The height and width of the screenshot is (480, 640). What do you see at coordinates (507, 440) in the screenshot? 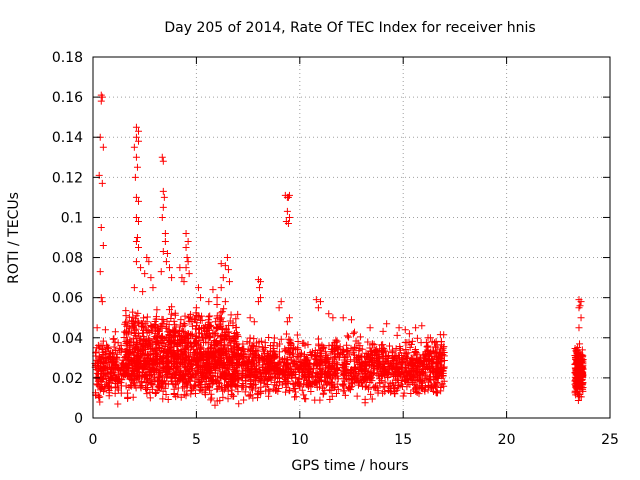
I see `x-tick-label: 20` at bounding box center [507, 440].